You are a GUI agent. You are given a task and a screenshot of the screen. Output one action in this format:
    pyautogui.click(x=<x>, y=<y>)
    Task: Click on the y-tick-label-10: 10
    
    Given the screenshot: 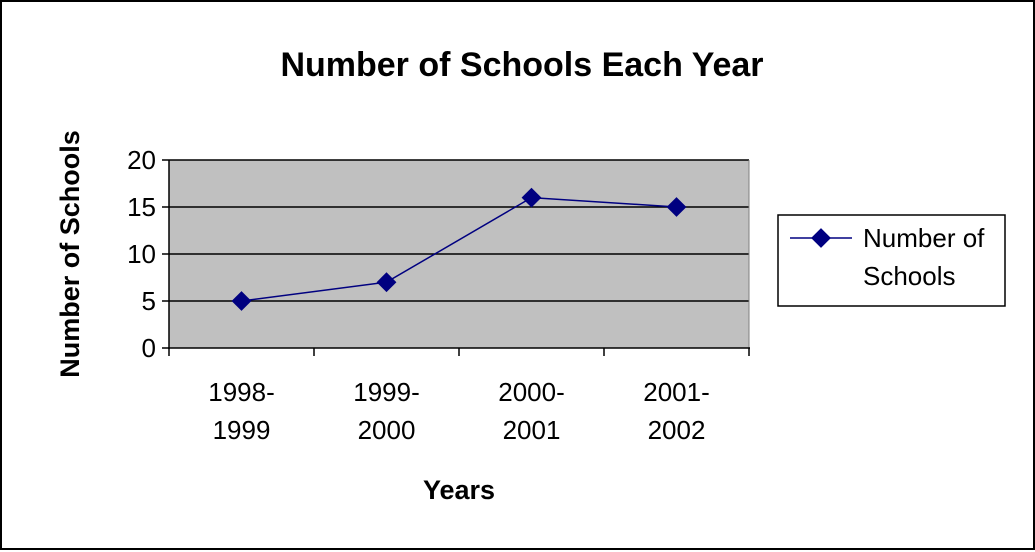 What is the action you would take?
    pyautogui.click(x=141, y=254)
    